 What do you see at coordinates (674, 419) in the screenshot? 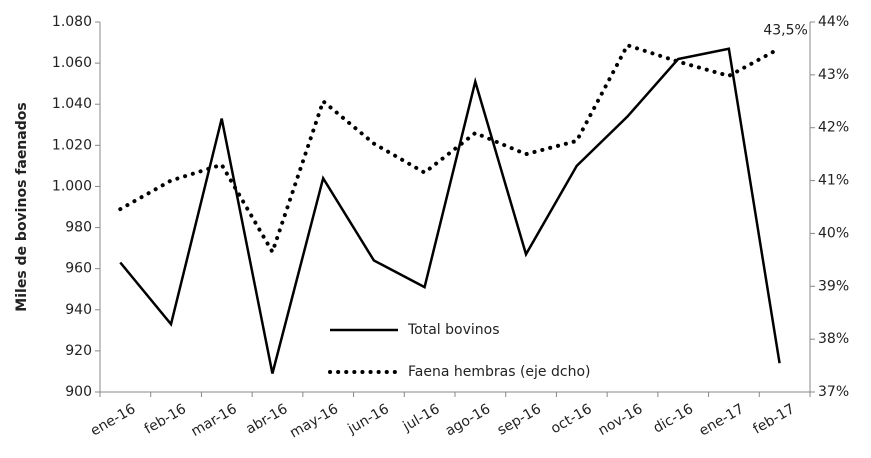
I see `x-tick-label: dic-16` at bounding box center [674, 419].